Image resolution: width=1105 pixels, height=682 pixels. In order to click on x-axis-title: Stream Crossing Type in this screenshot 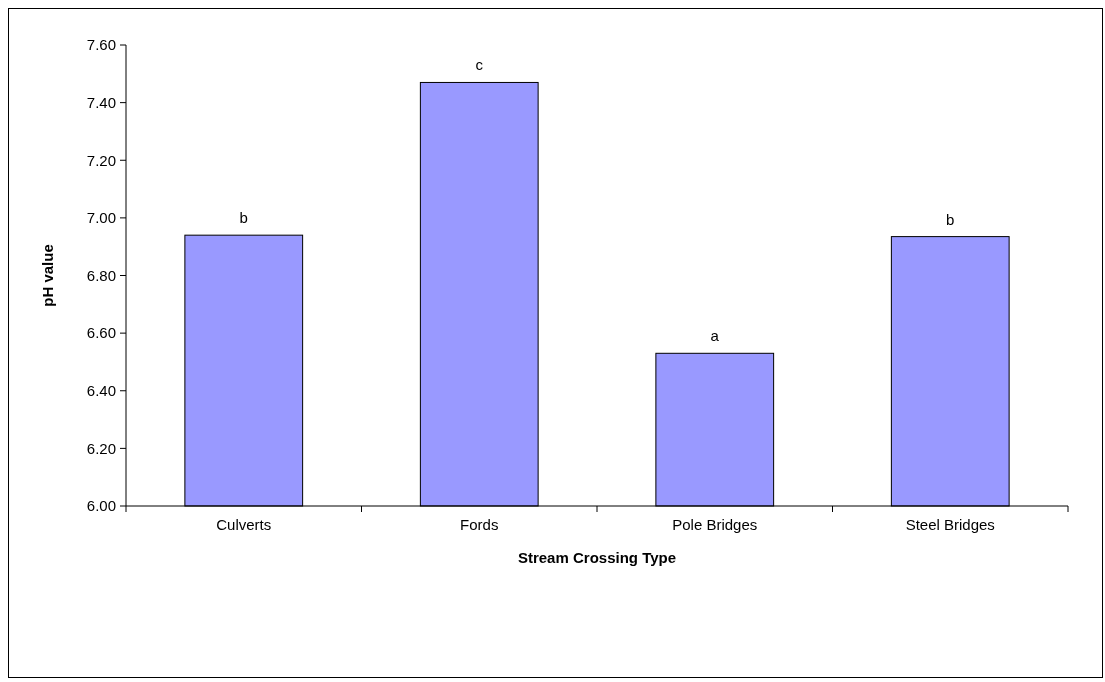, I will do `click(597, 557)`.